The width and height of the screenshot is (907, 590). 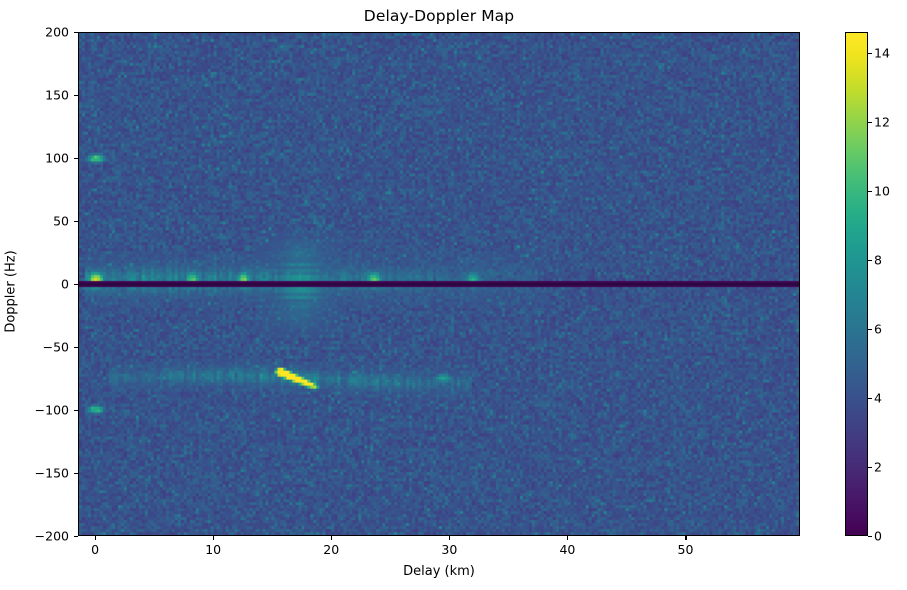 What do you see at coordinates (51, 536) in the screenshot?
I see `y-tick-label: −200` at bounding box center [51, 536].